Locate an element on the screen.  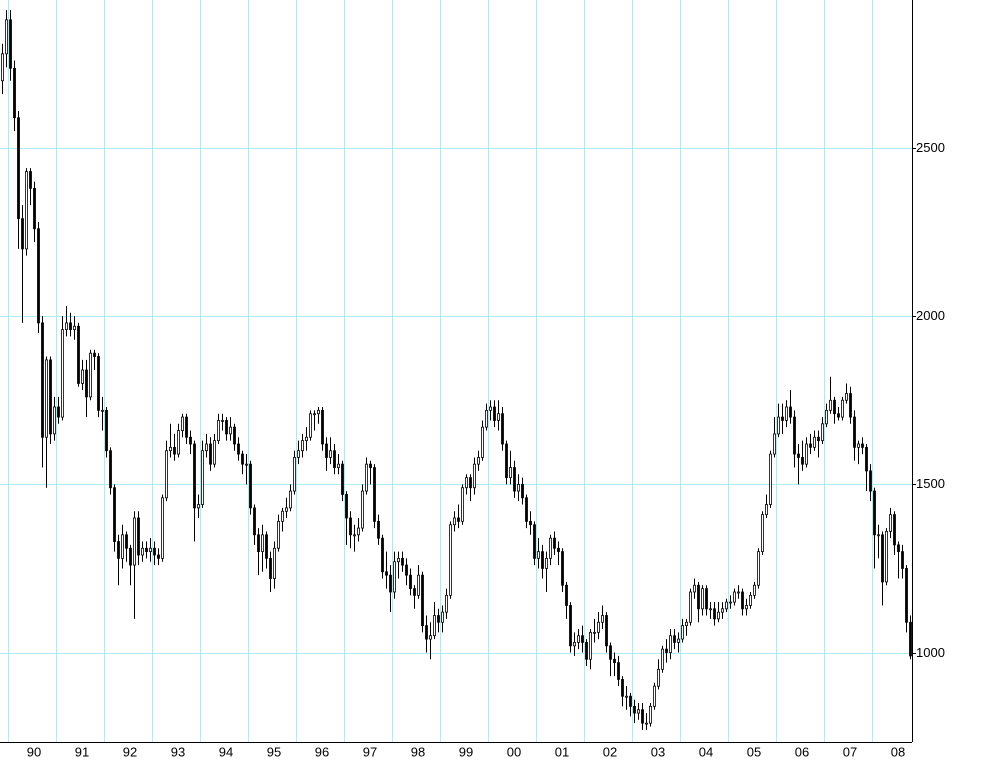
x-tick-label: 00 is located at coordinates (514, 751).